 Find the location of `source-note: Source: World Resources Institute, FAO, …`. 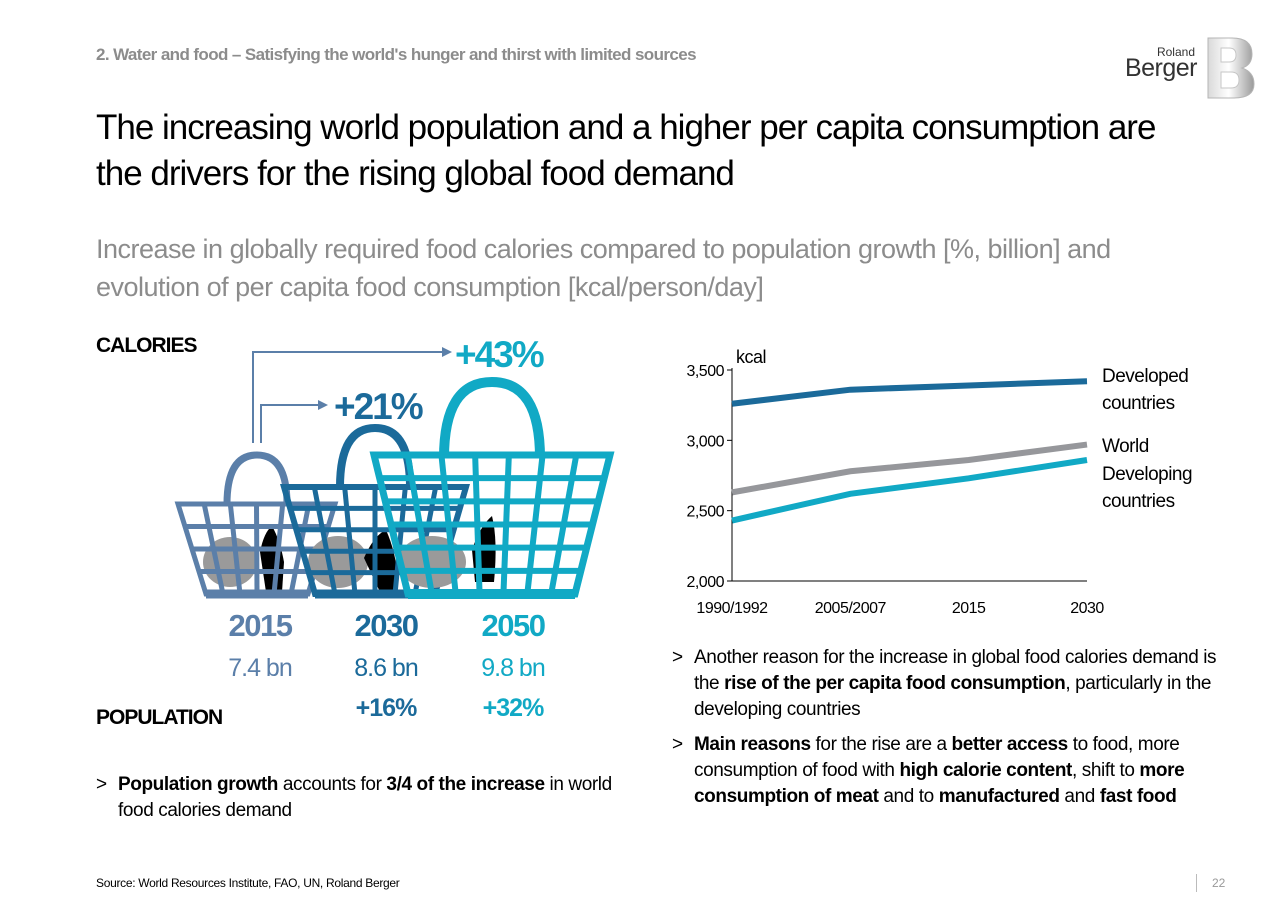

source-note: Source: World Resources Institute, FAO, … is located at coordinates (248, 883).